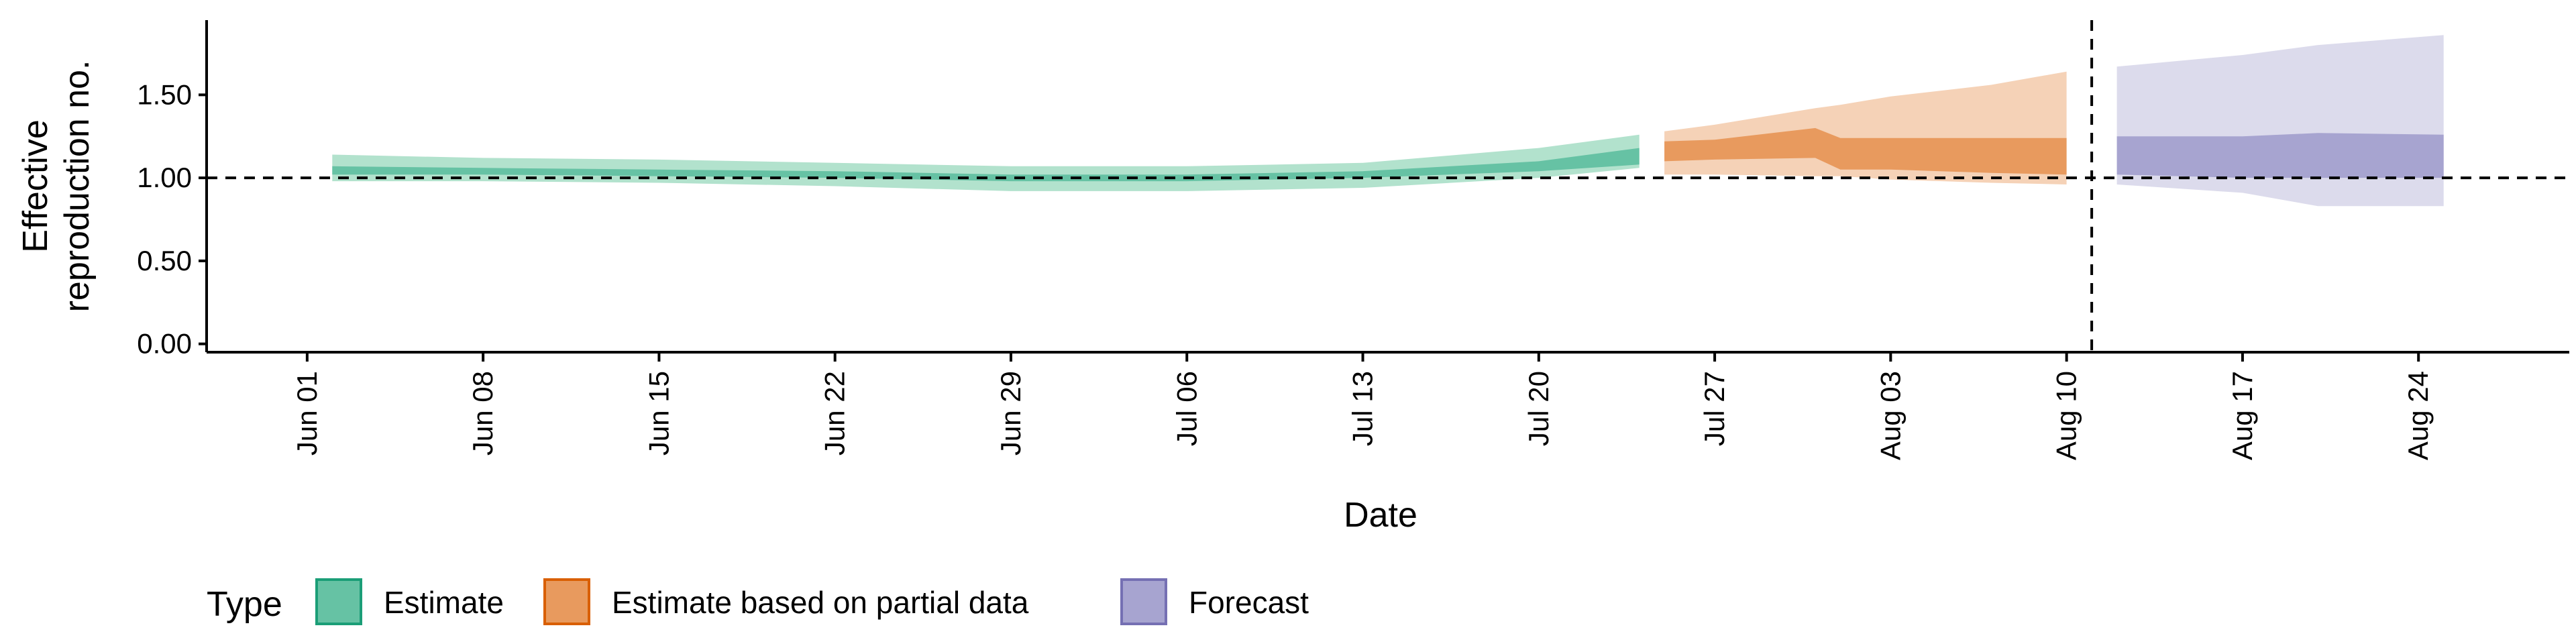 This screenshot has width=2576, height=644. What do you see at coordinates (2242, 415) in the screenshot?
I see `x-tick-label: Aug 17` at bounding box center [2242, 415].